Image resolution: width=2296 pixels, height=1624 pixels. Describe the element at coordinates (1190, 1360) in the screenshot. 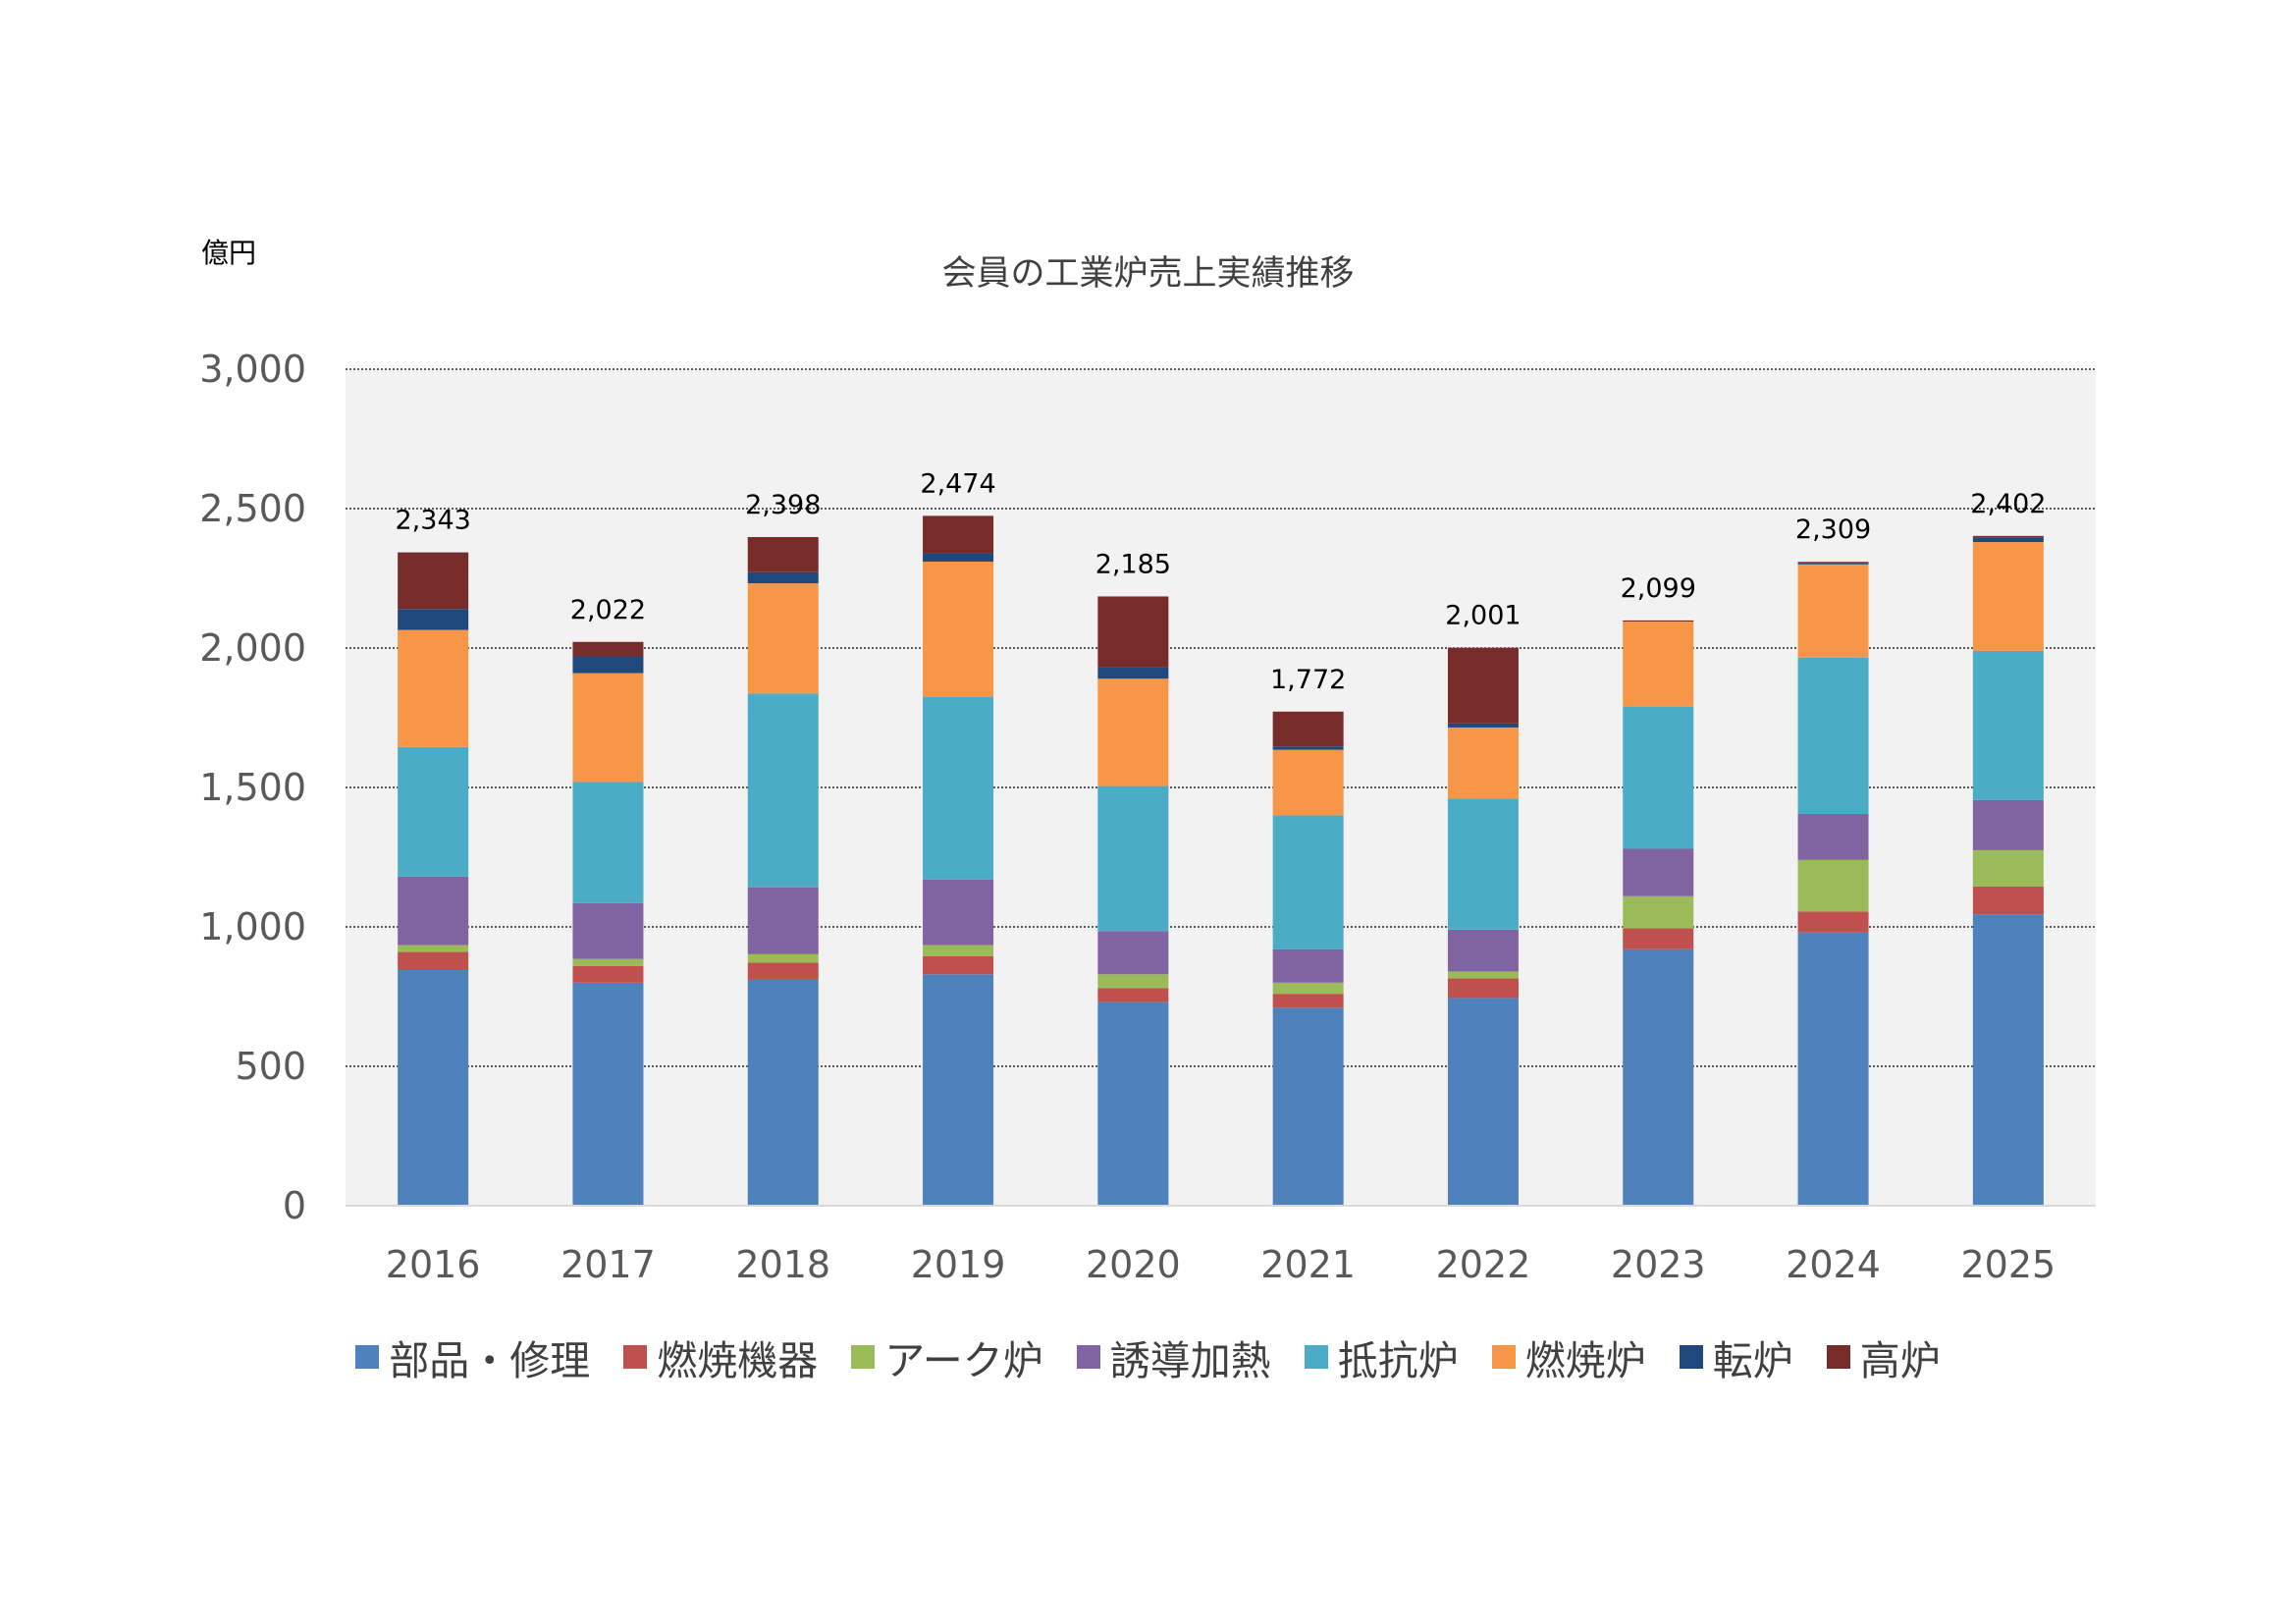

I see `legend-label: 誘導加熱` at that location.